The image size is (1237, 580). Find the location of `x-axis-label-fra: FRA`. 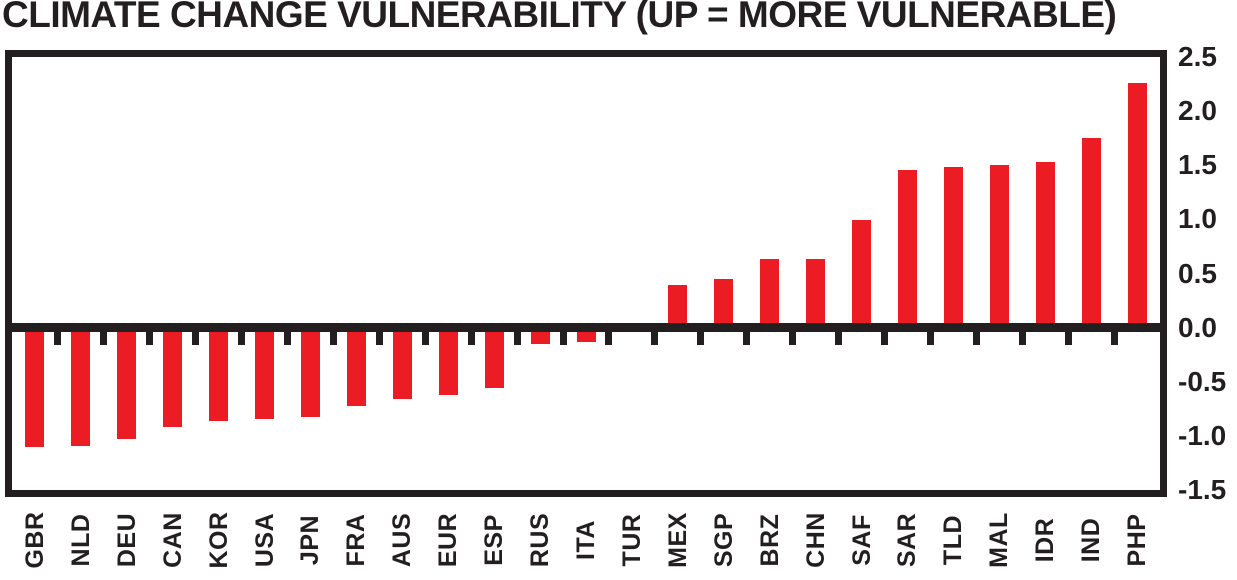

x-axis-label-fra: FRA is located at coordinates (356, 540).